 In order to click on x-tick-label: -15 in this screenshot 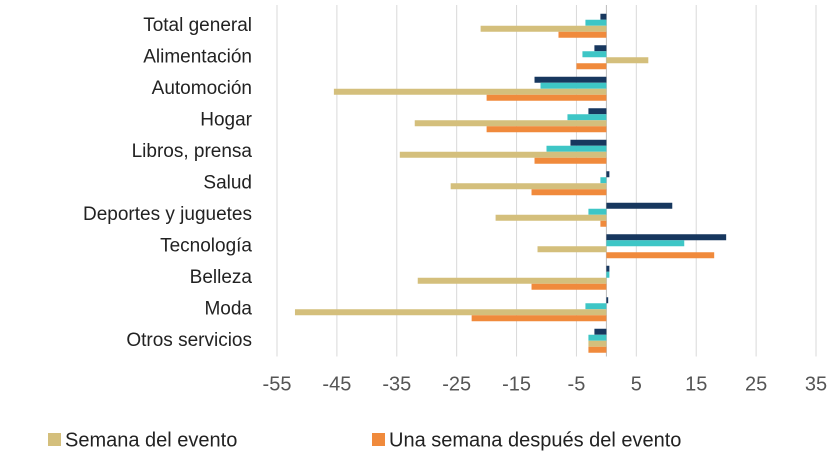, I will do `click(516, 384)`.